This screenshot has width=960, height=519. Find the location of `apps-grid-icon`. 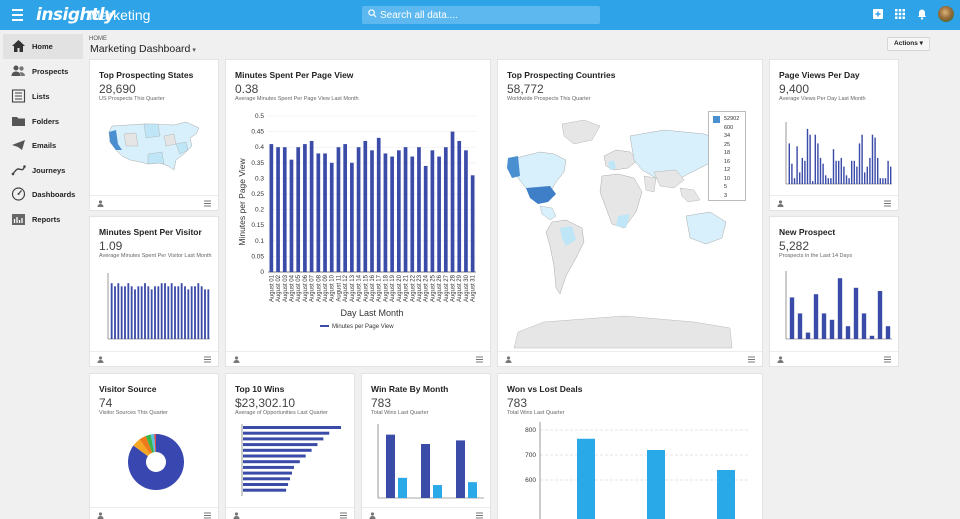

apps-grid-icon is located at coordinates (900, 14).